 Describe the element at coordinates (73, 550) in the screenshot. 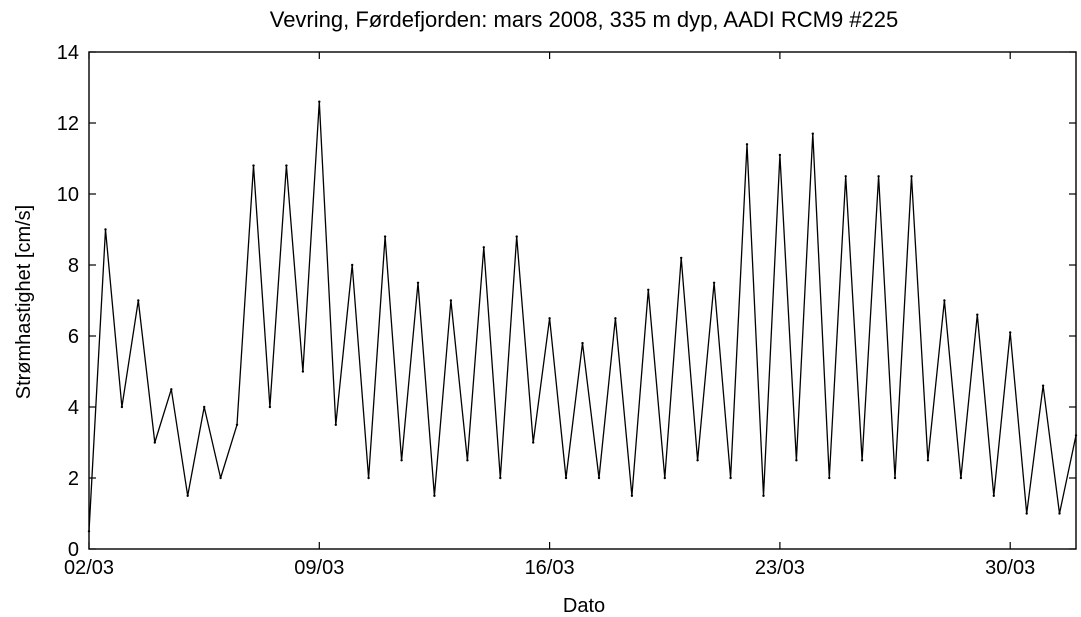

I see `y-tick-label: 0` at that location.